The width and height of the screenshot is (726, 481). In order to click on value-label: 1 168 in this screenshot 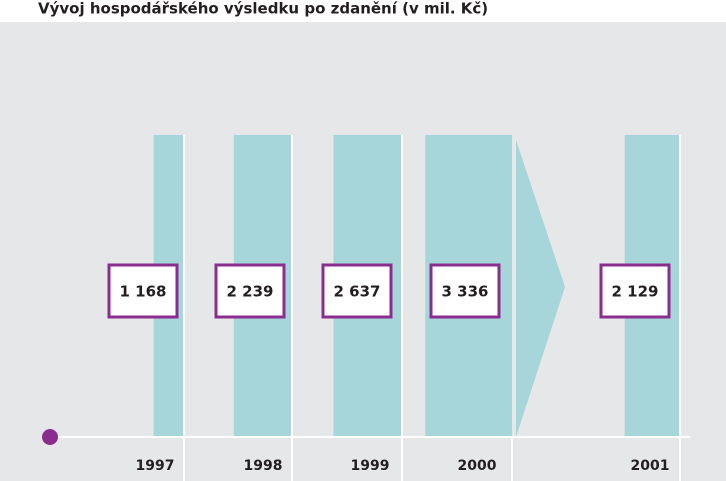, I will do `click(143, 292)`.